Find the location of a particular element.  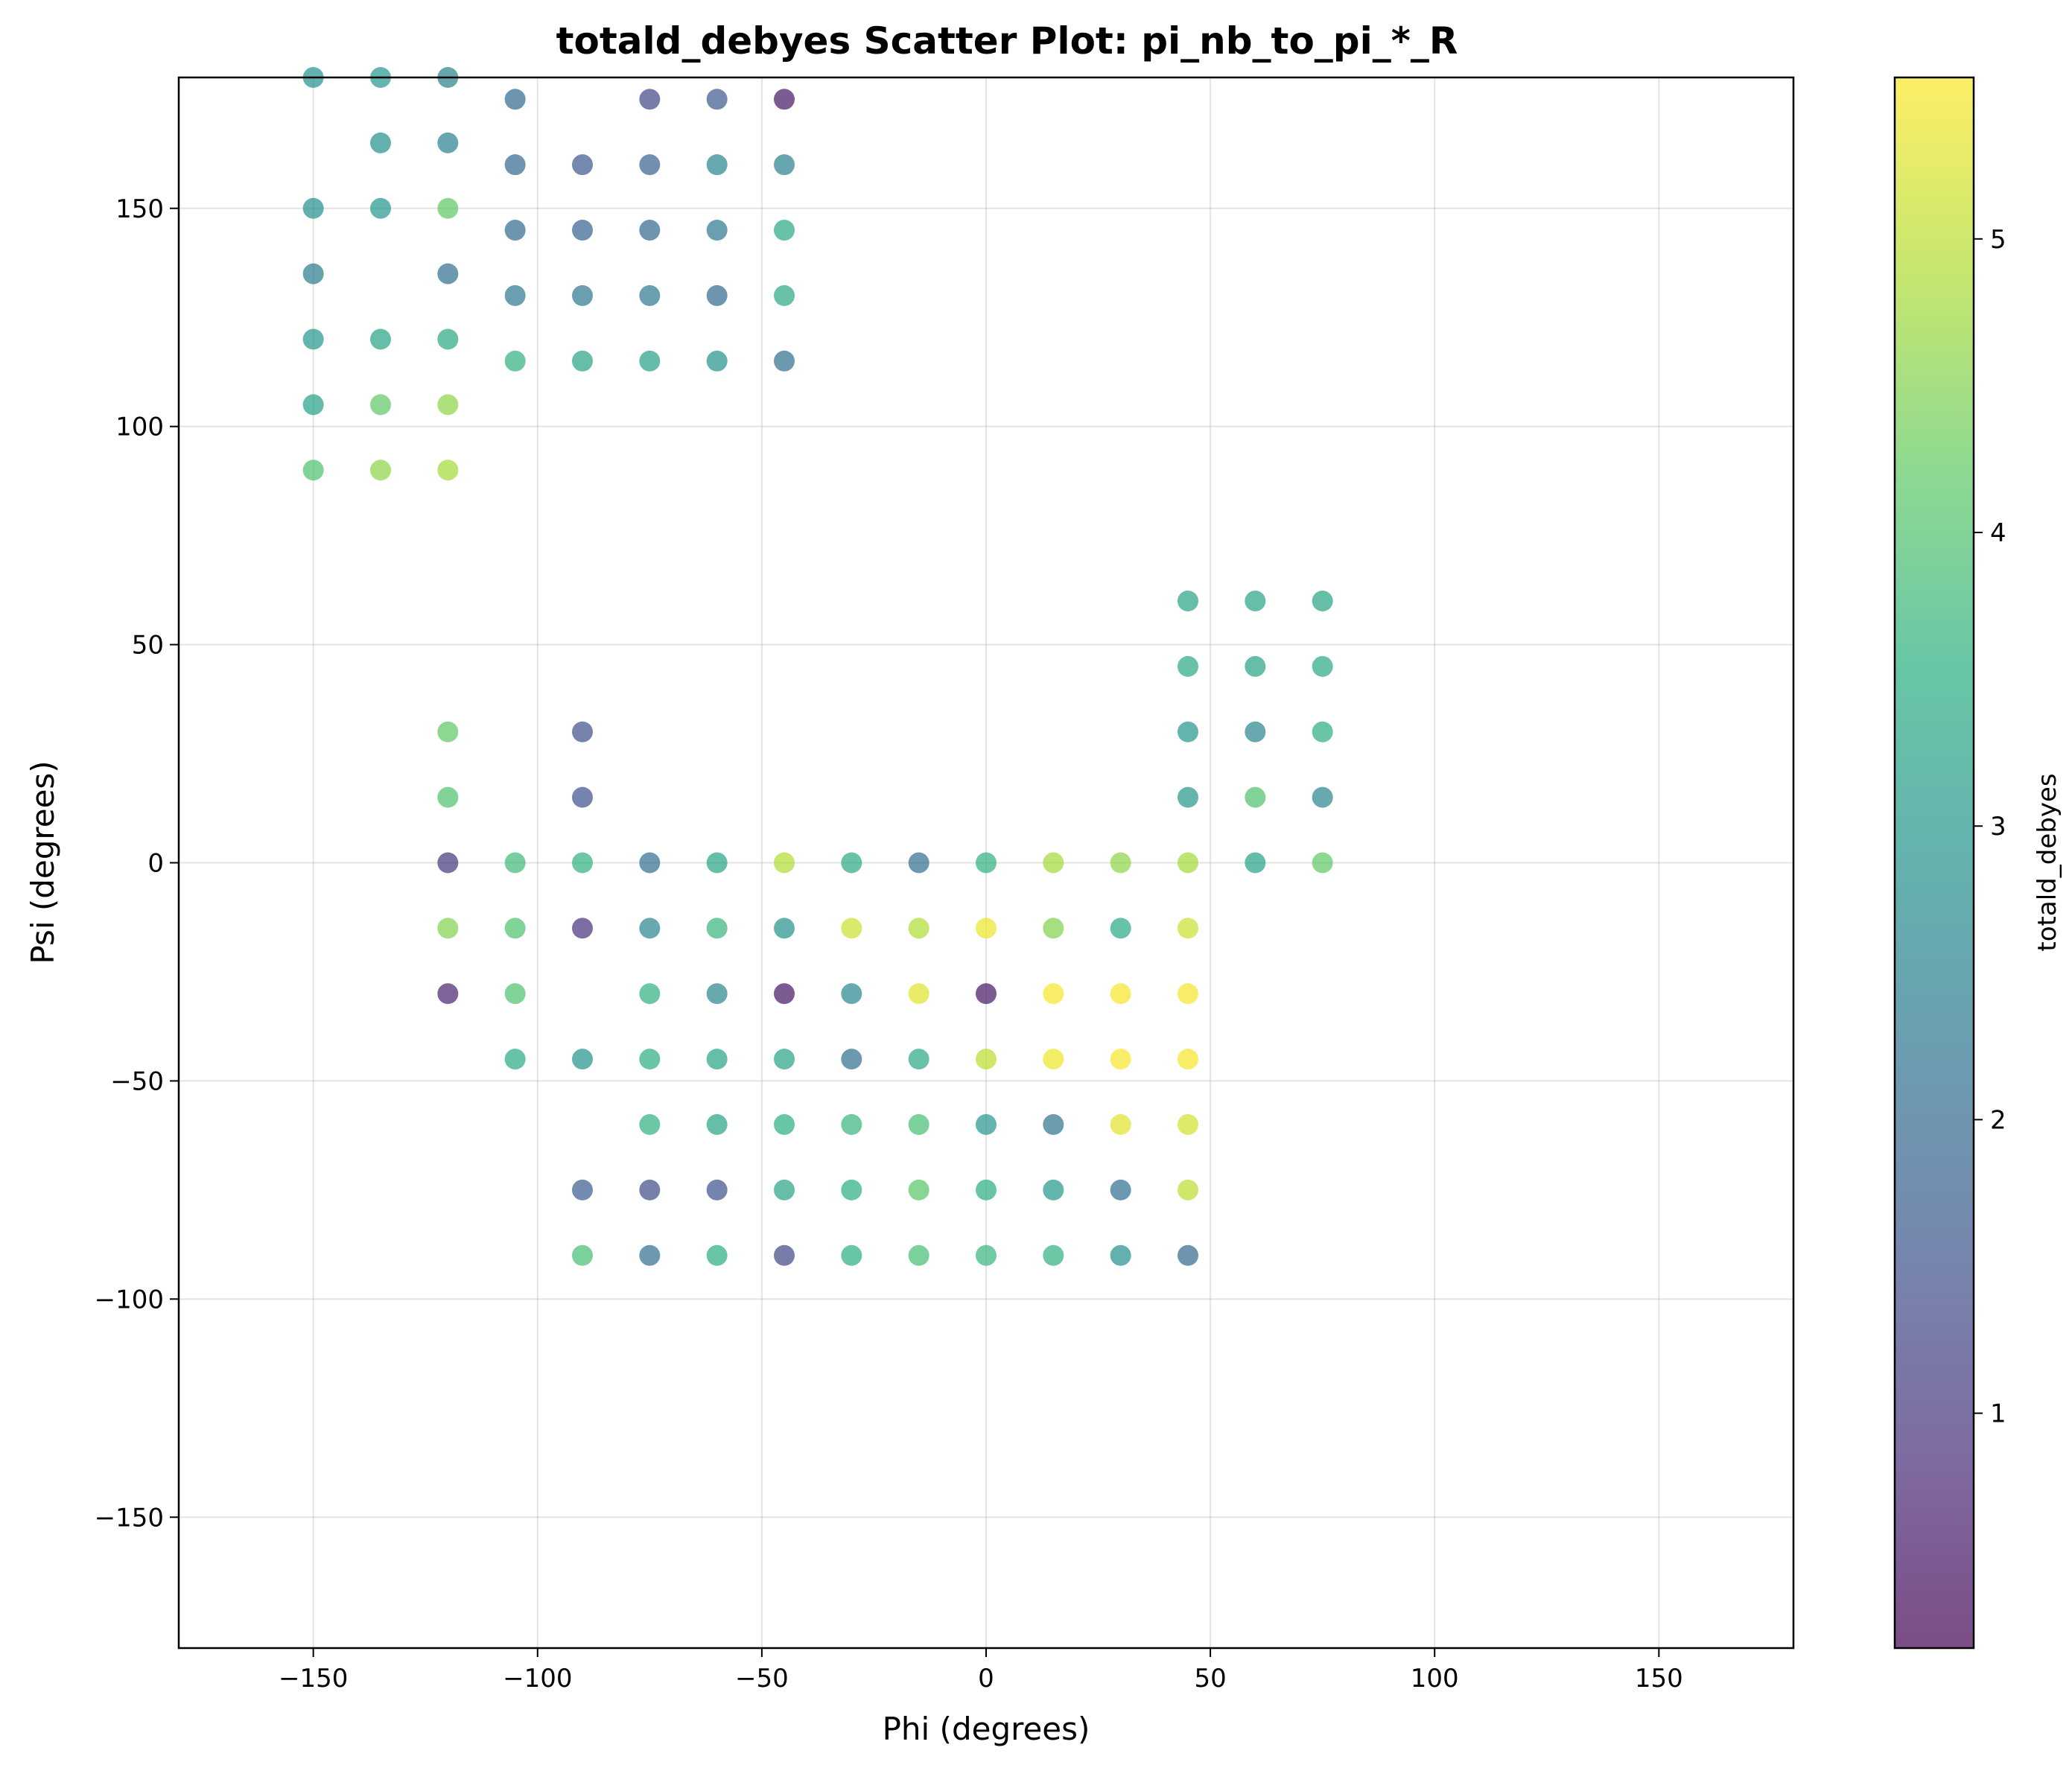

x-tick-label: −150 is located at coordinates (313, 1679).